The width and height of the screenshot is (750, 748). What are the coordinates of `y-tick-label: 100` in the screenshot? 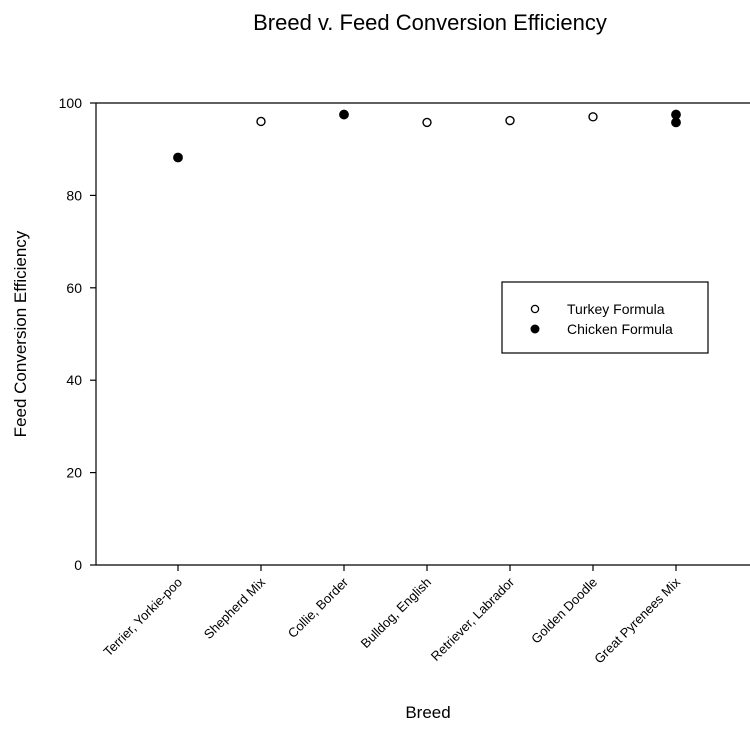 It's located at (71, 103).